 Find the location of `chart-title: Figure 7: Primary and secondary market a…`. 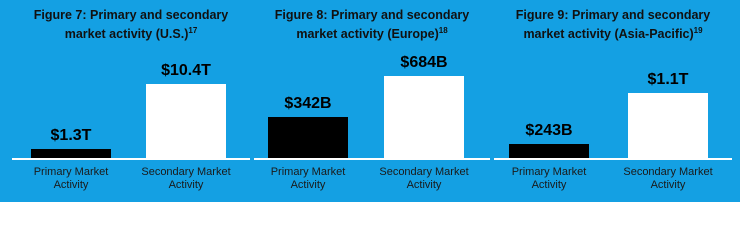

chart-title: Figure 7: Primary and secondary market a… is located at coordinates (131, 25).